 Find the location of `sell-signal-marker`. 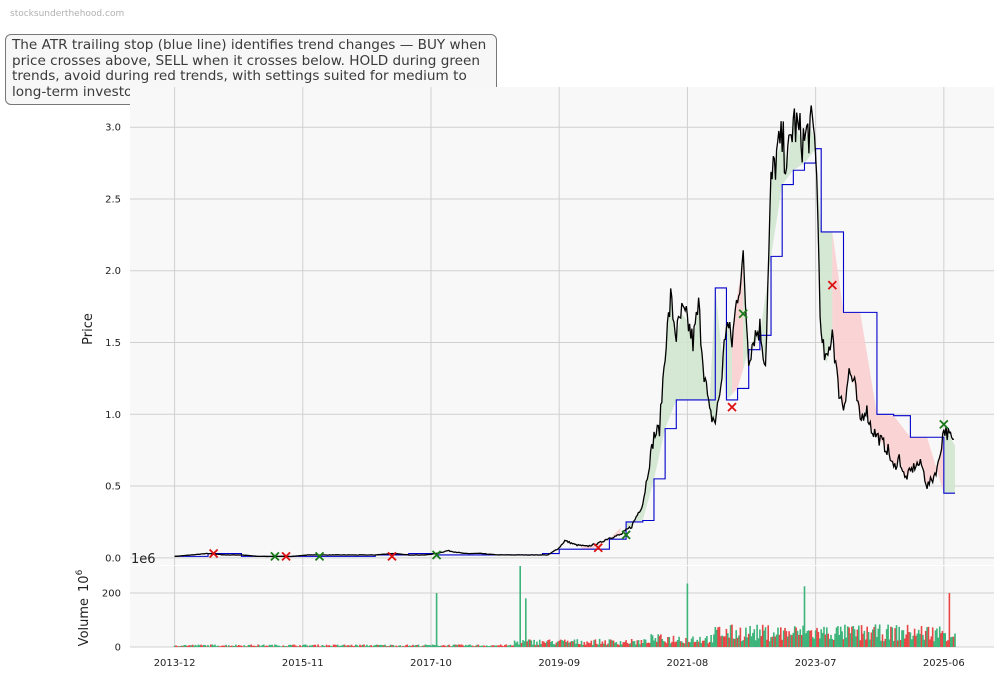

sell-signal-marker is located at coordinates (598, 548).